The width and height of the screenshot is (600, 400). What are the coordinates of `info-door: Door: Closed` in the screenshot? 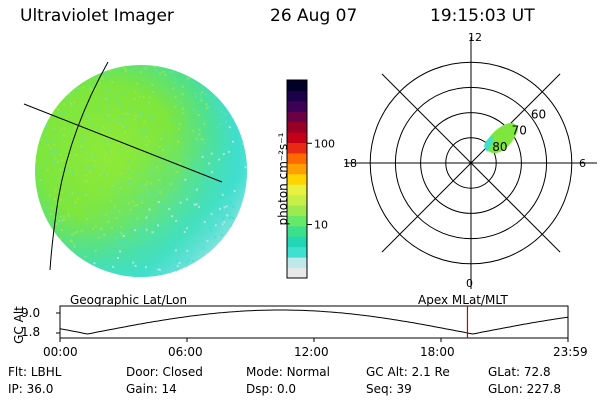 It's located at (164, 372).